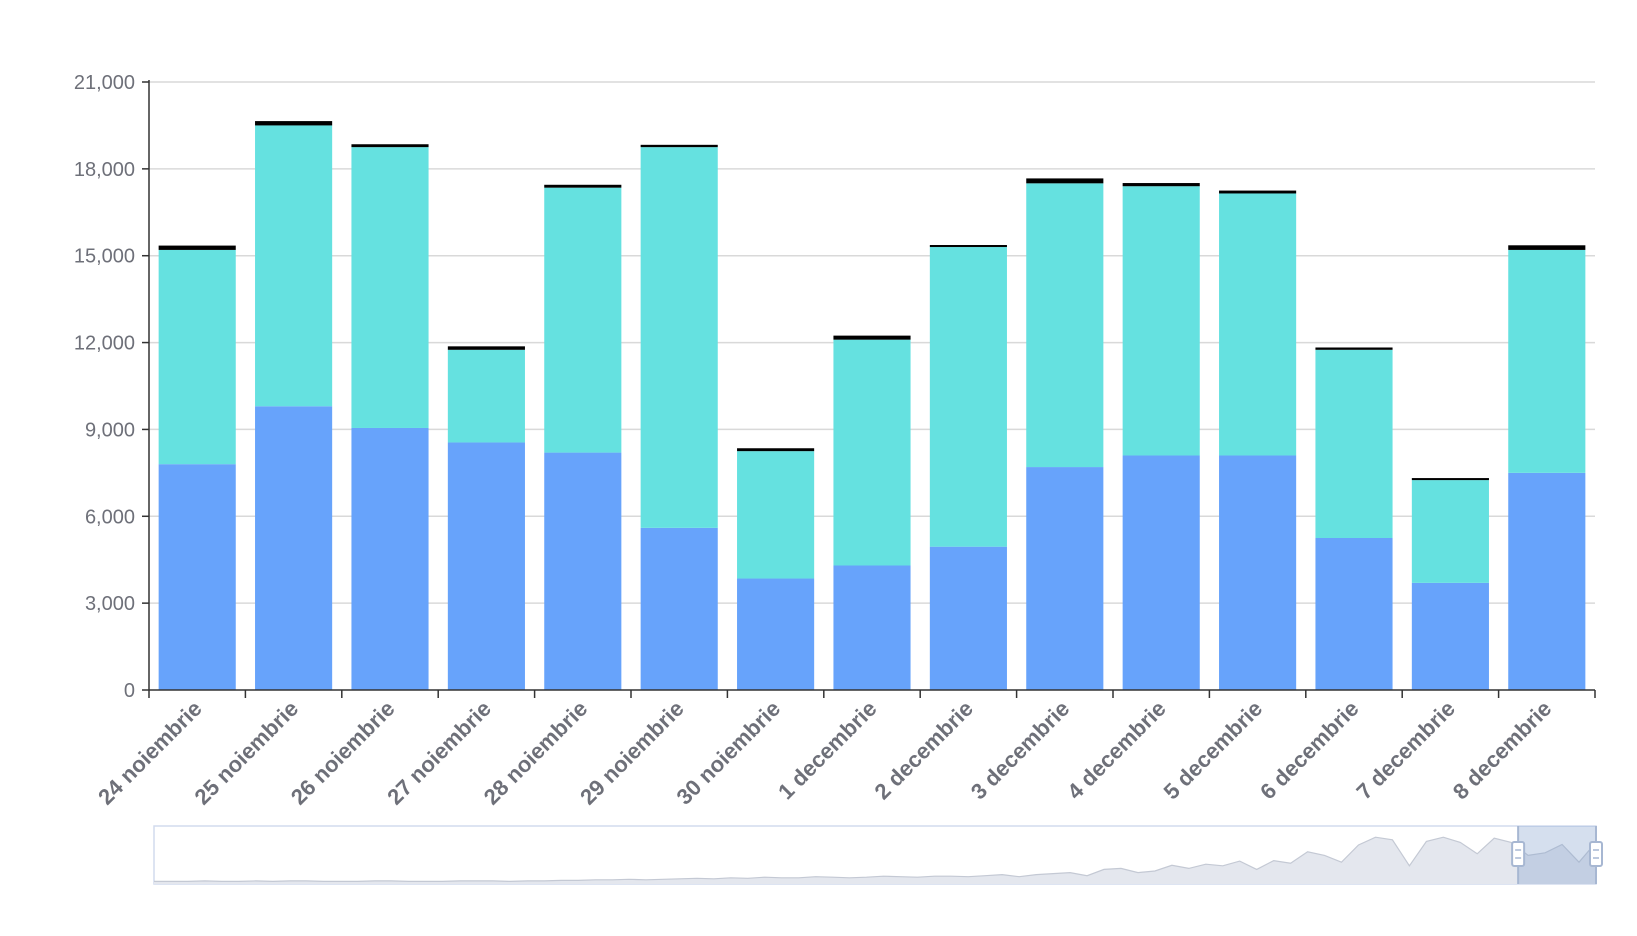 Image resolution: width=1637 pixels, height=936 pixels. Describe the element at coordinates (872, 337) in the screenshot. I see `bar-series-3-1-decembrie` at that location.